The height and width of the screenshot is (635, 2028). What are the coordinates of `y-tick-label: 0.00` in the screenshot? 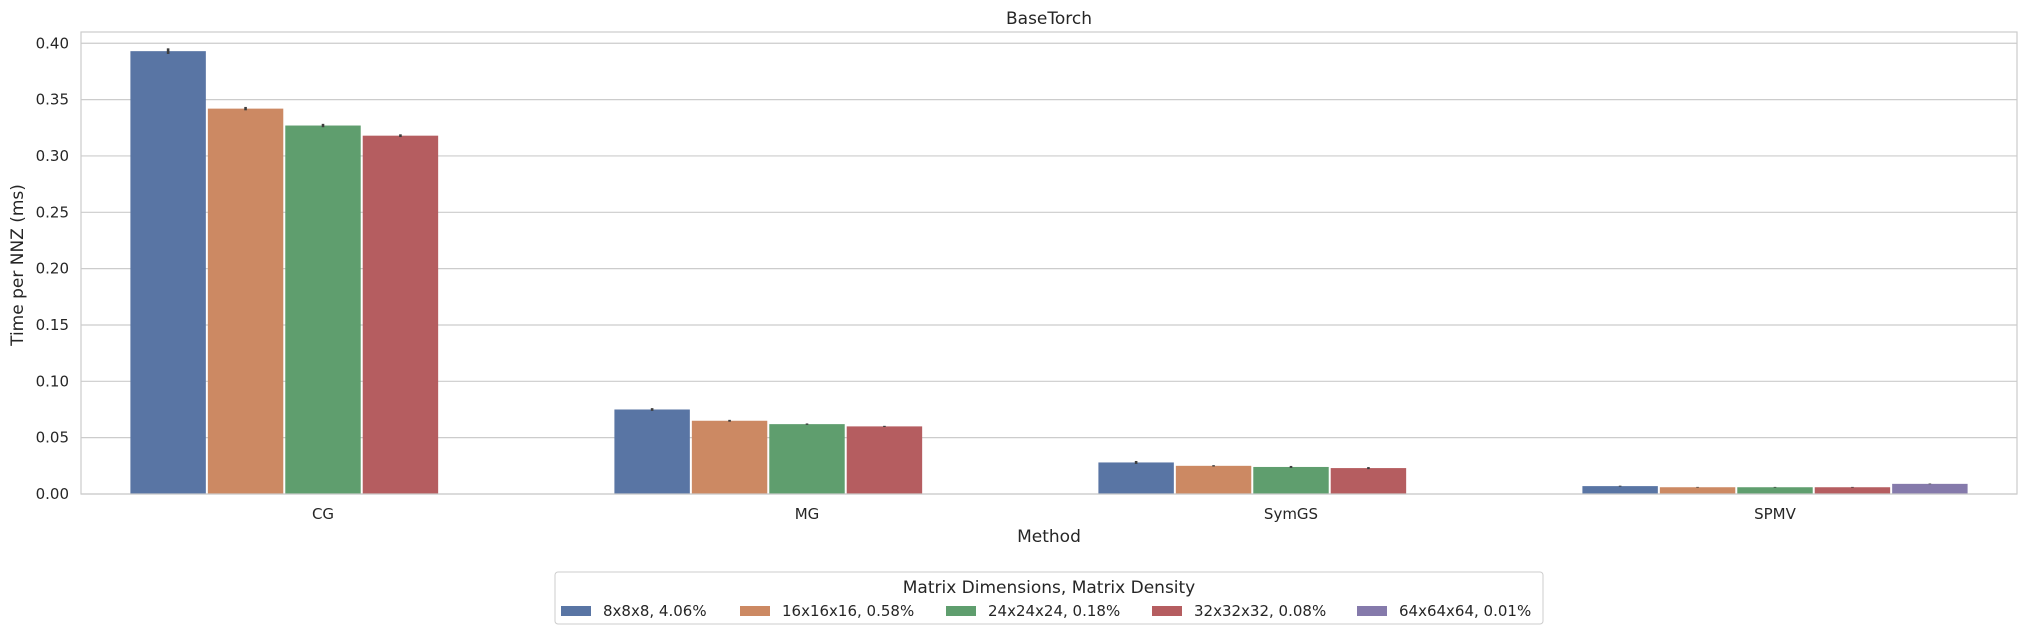 It's located at (52, 494).